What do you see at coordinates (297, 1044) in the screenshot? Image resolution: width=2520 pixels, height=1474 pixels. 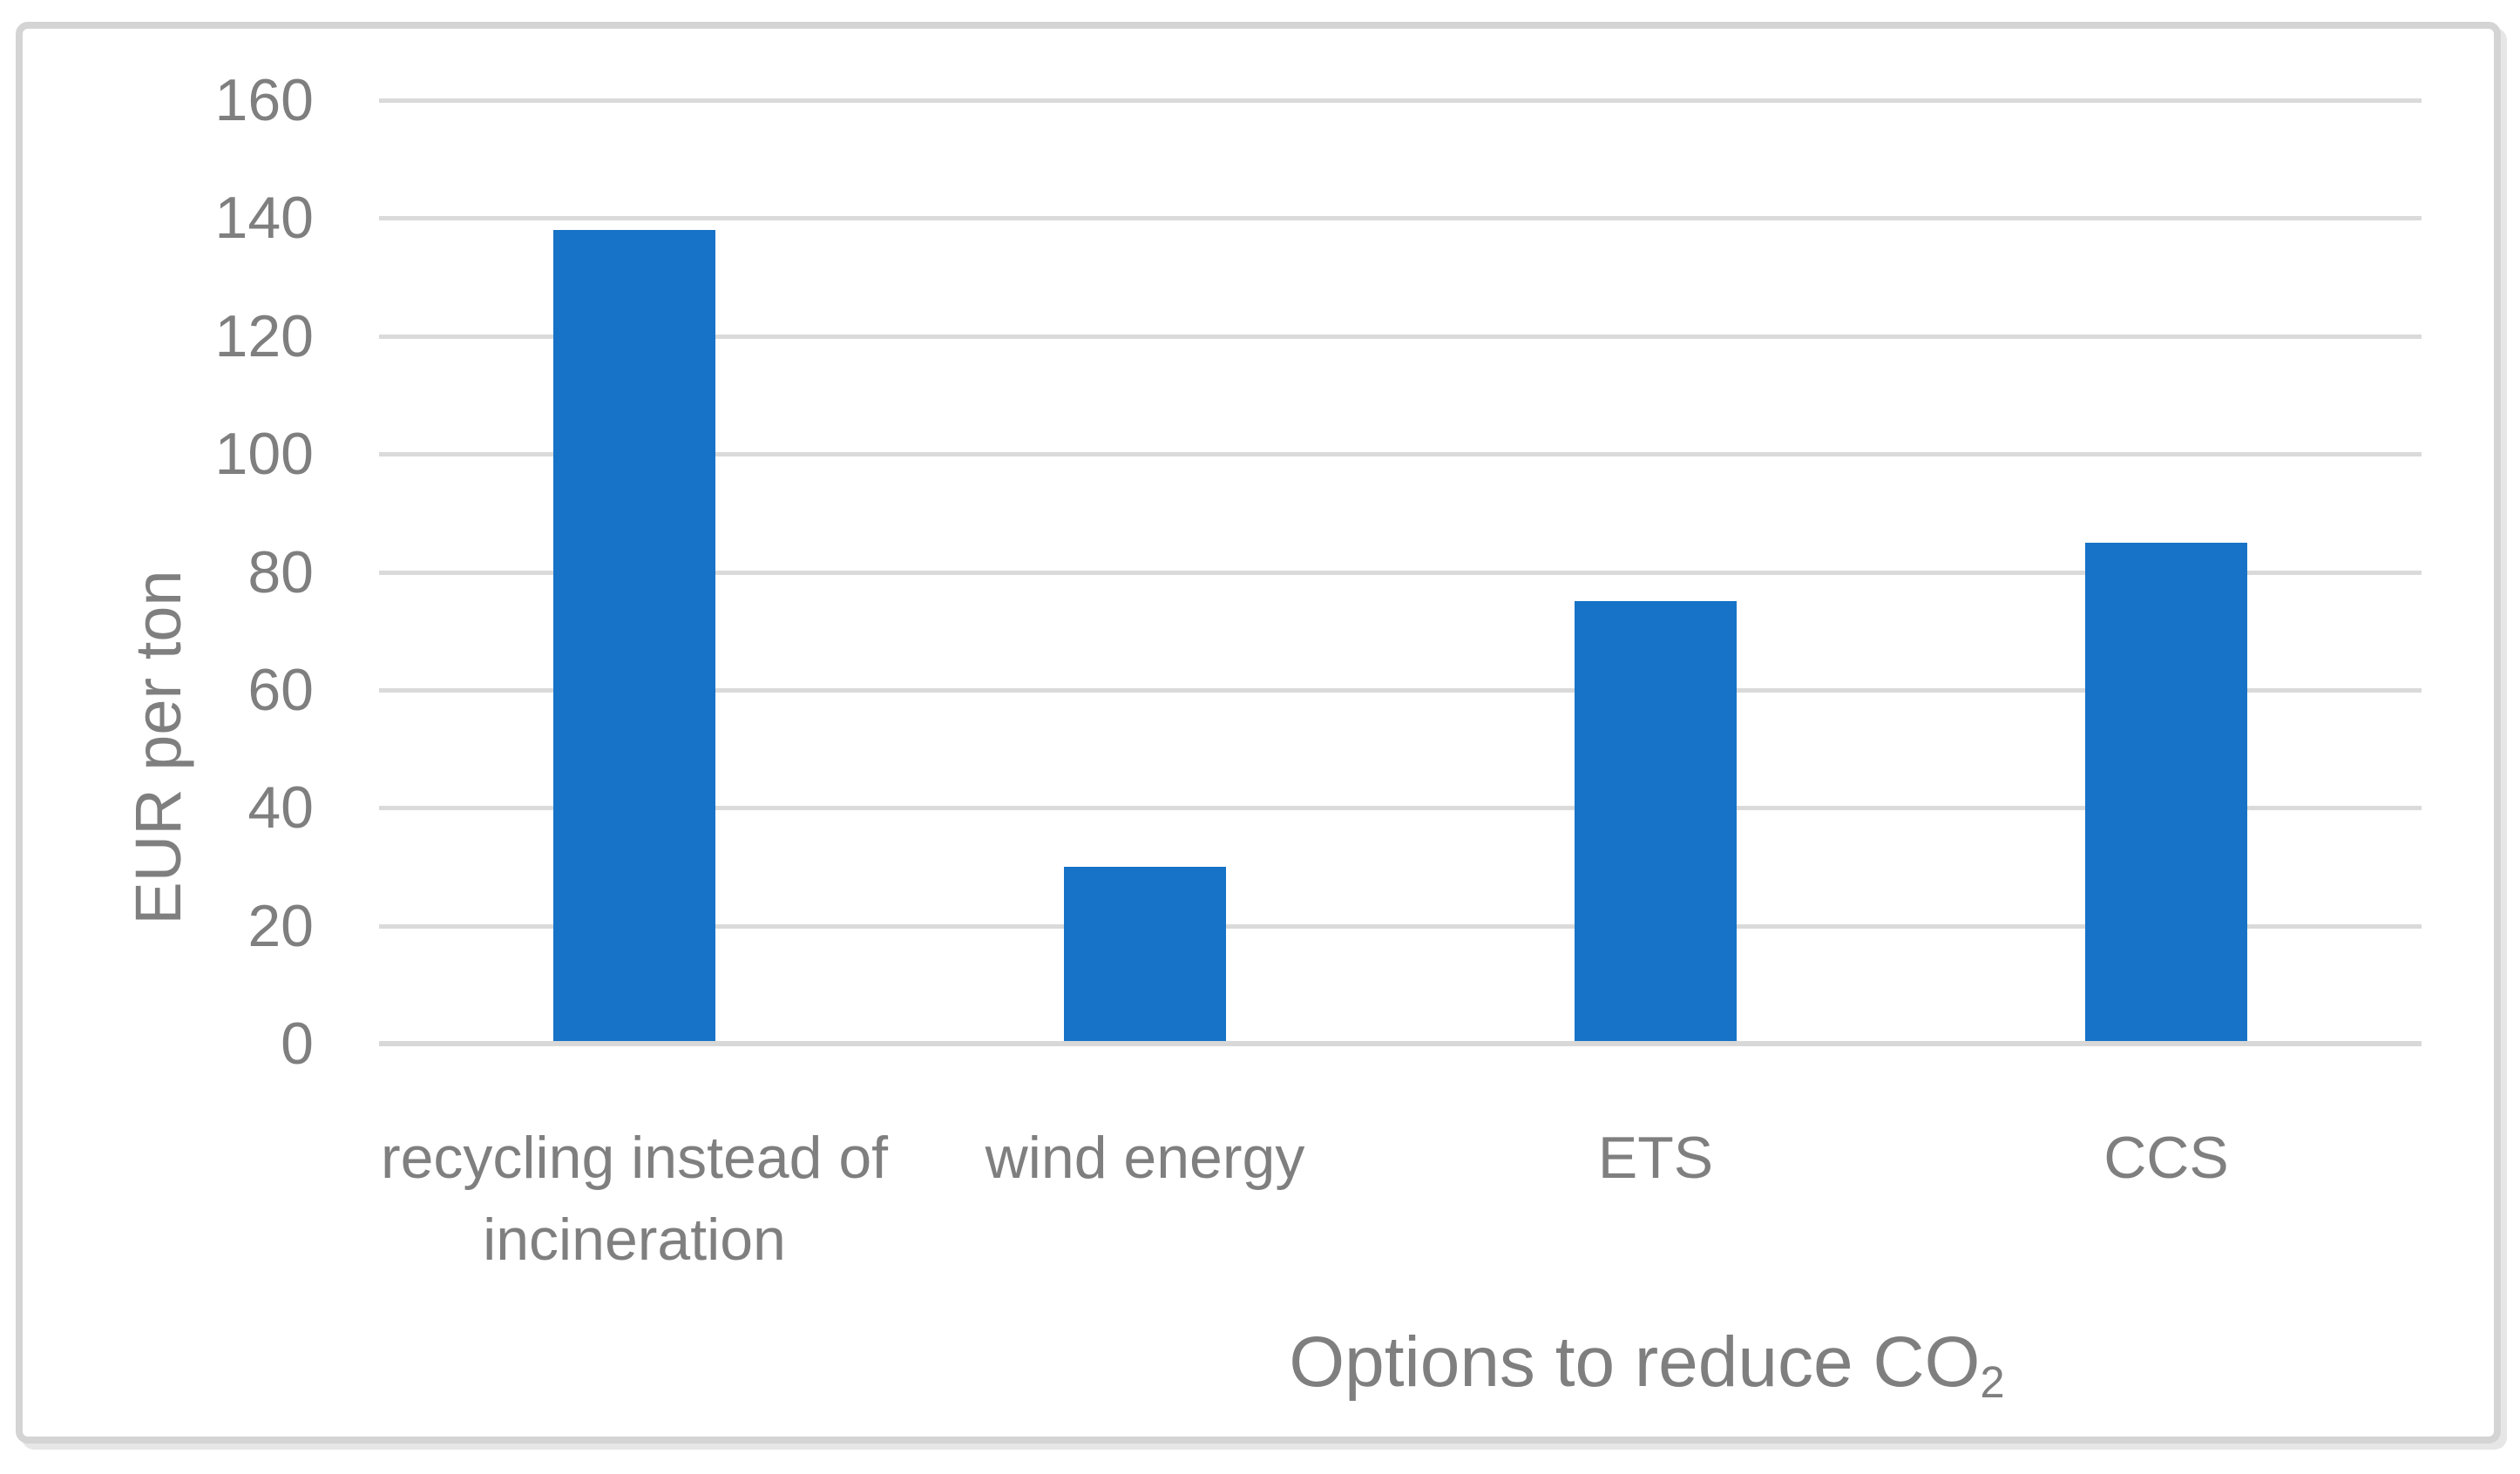 I see `y-tick-label-0: 0` at bounding box center [297, 1044].